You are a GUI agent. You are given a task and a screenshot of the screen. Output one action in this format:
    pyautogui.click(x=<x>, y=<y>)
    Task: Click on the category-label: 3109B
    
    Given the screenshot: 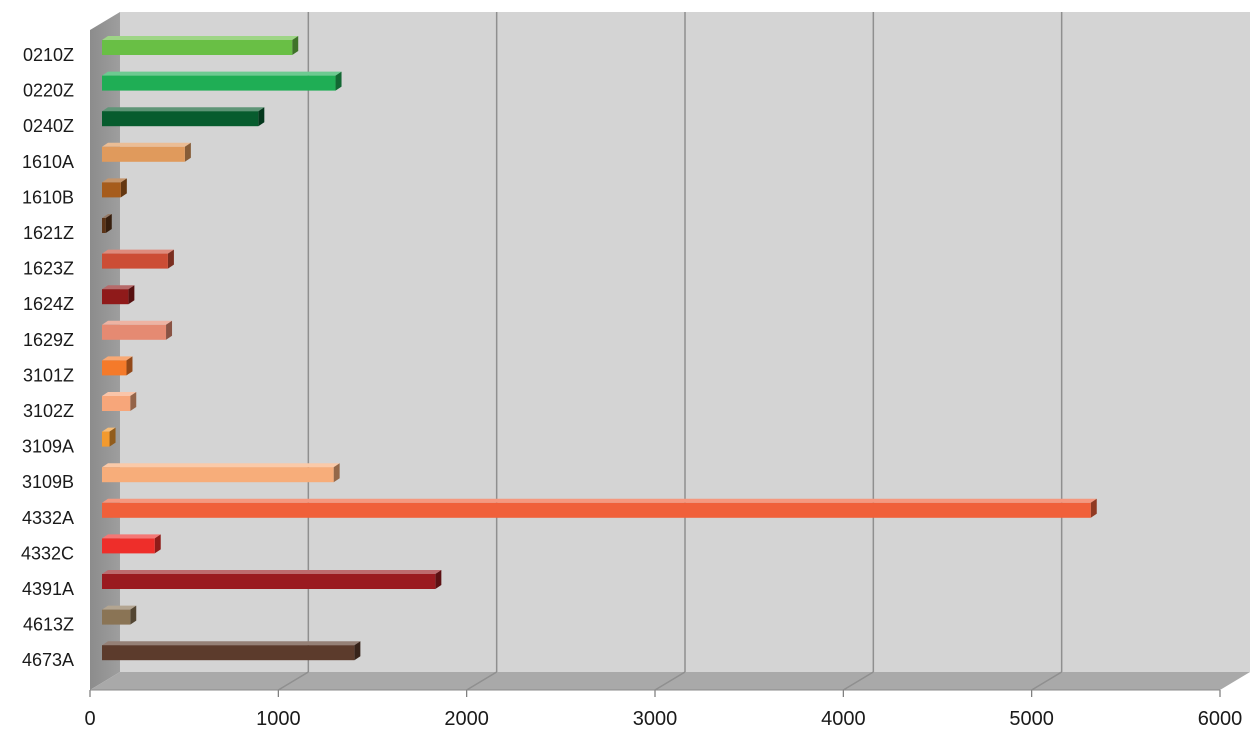 What is the action you would take?
    pyautogui.click(x=48, y=482)
    